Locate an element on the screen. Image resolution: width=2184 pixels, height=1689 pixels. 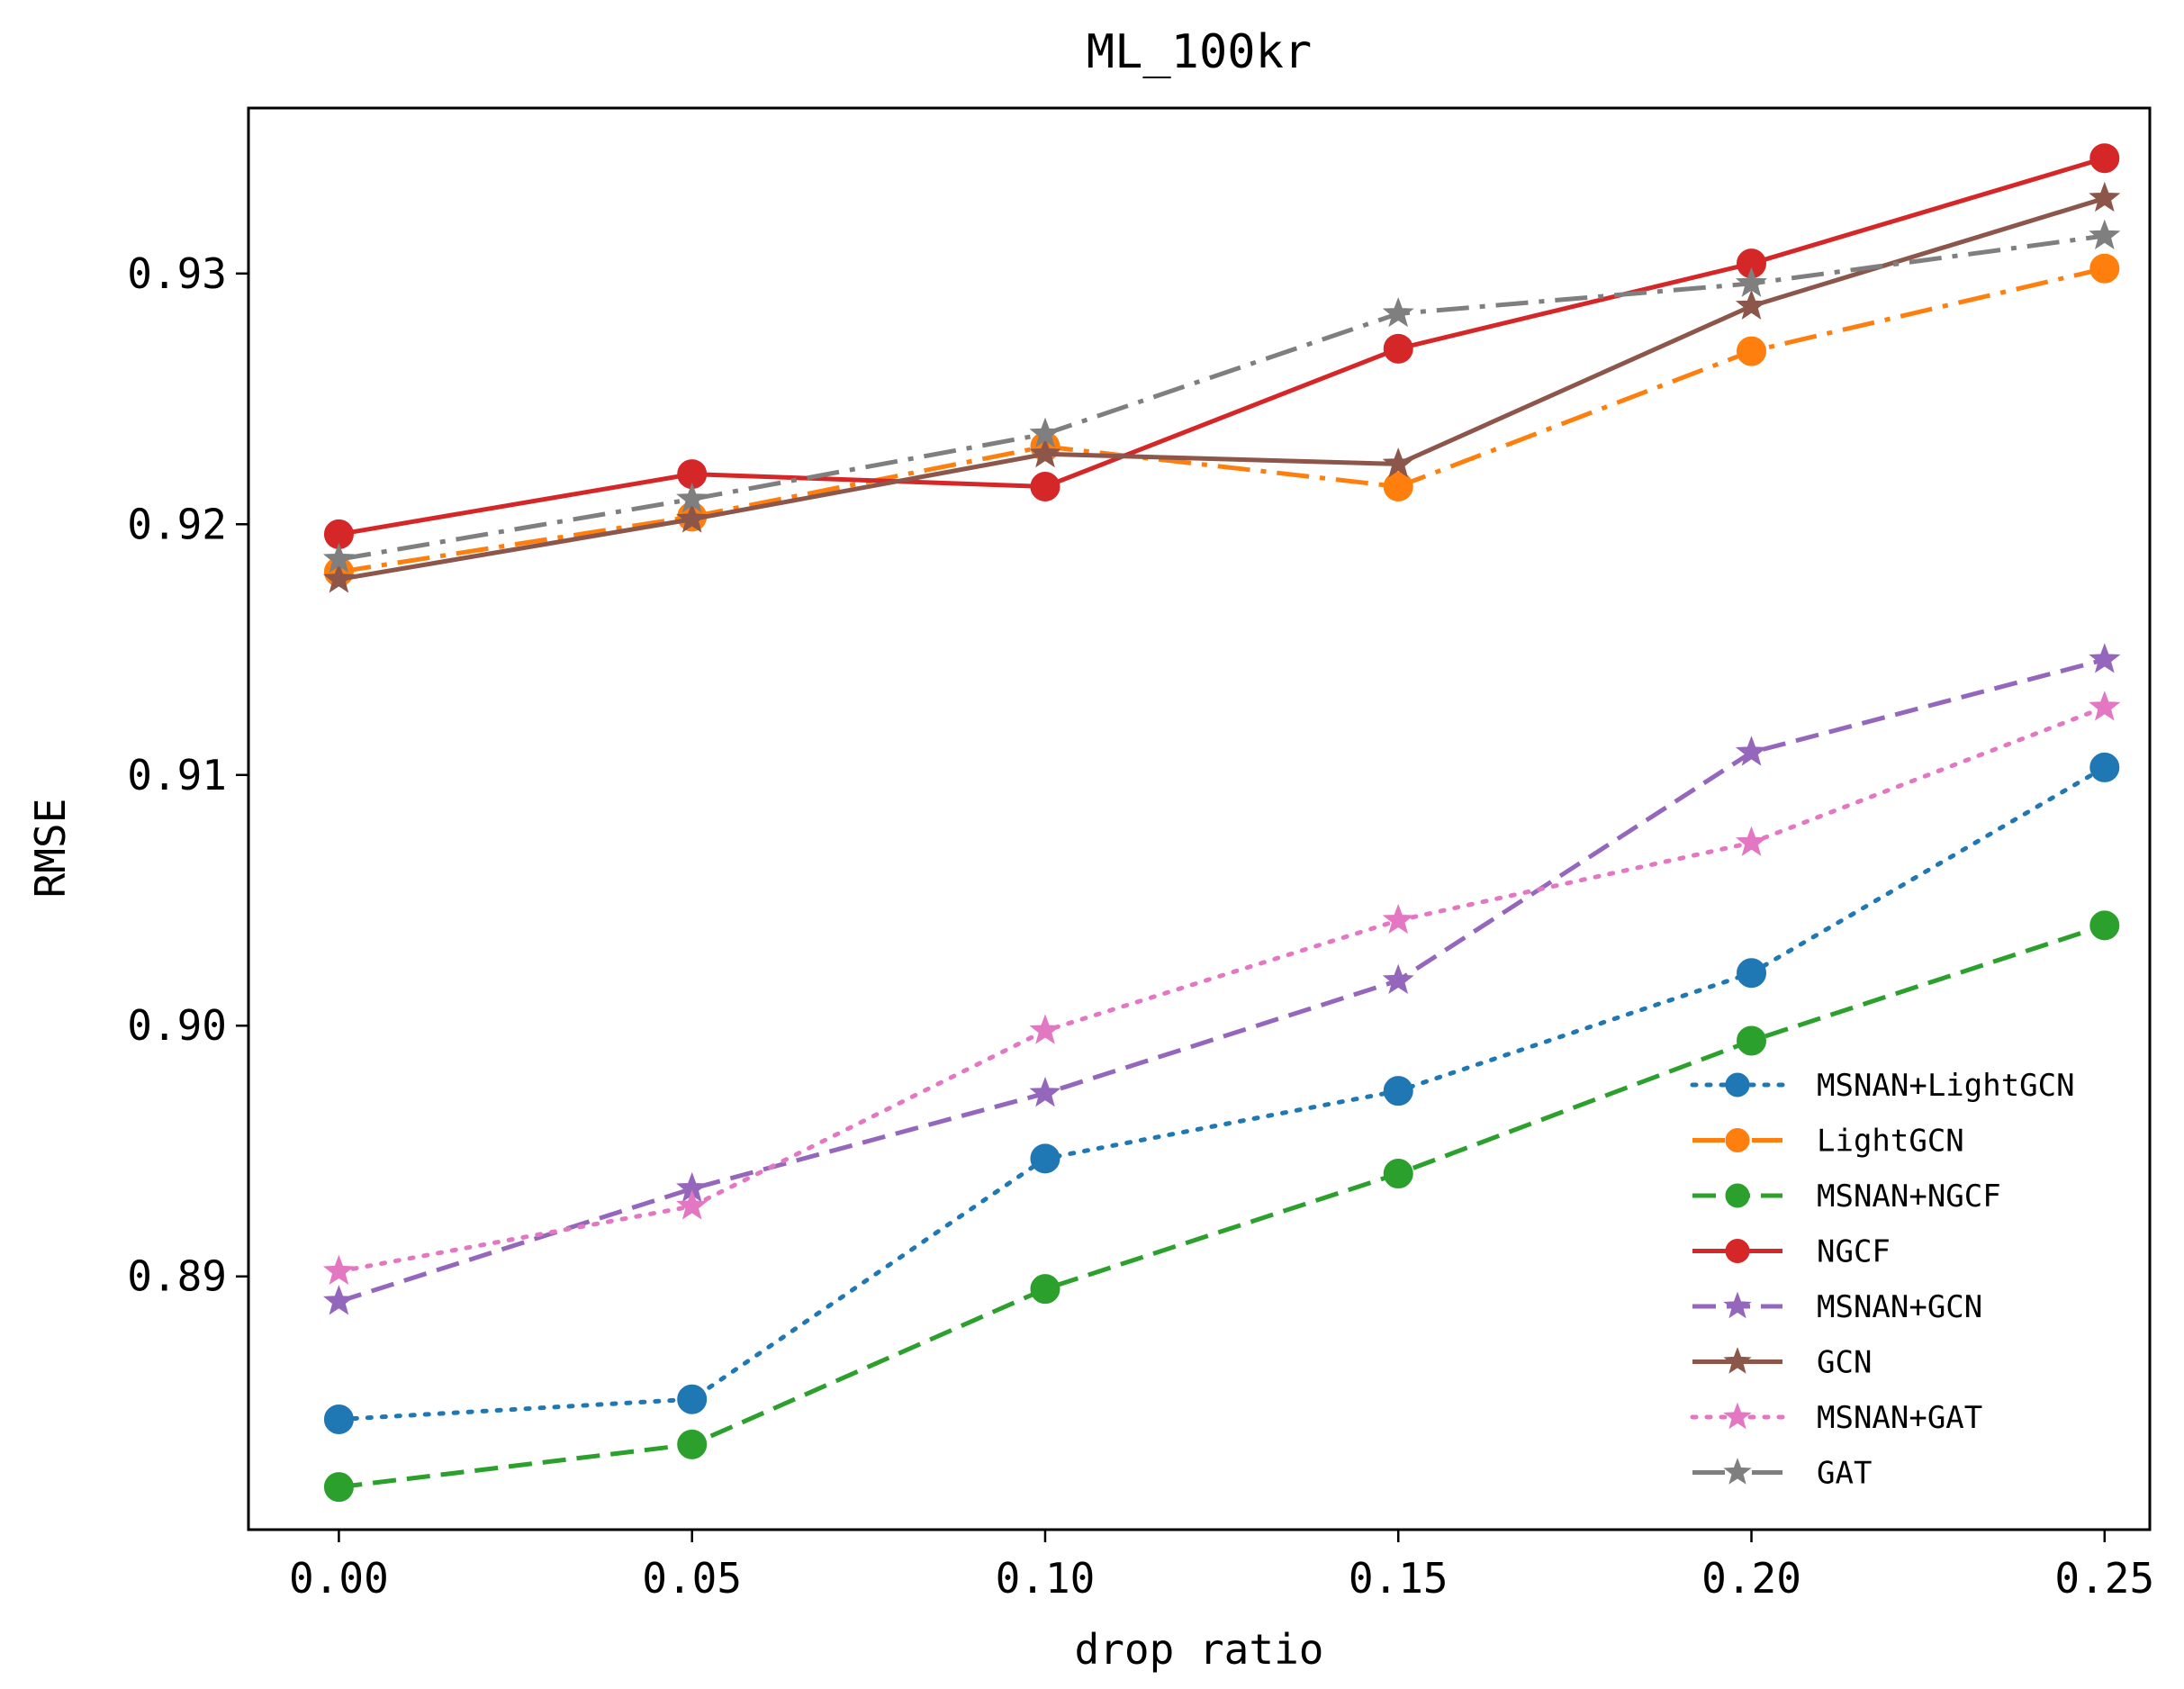
legend-marker-msnan-gcn is located at coordinates (1737, 1305).